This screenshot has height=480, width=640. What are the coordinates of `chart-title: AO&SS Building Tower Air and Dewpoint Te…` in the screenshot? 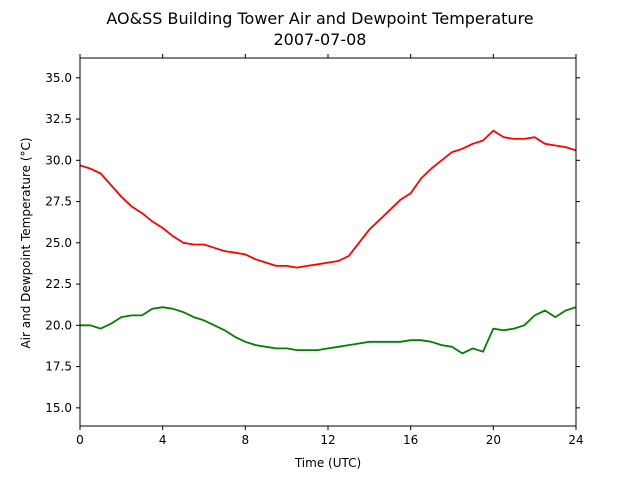 It's located at (319, 18).